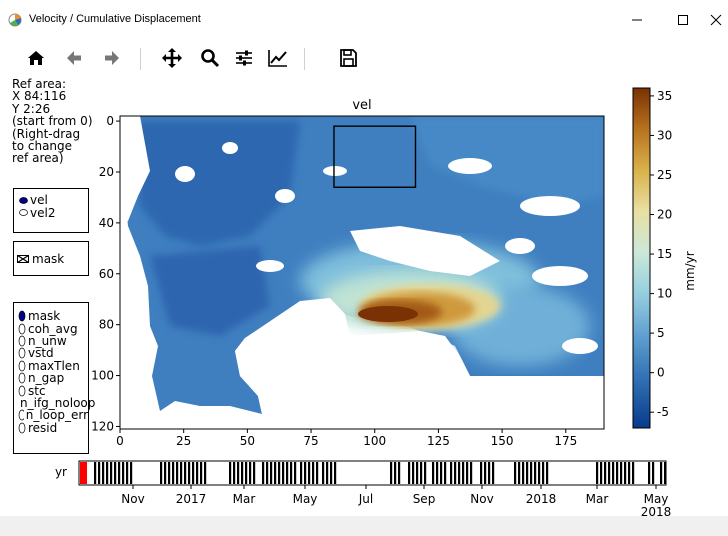 The height and width of the screenshot is (536, 728). What do you see at coordinates (46, 133) in the screenshot?
I see `ref-area-line: (Right-drag` at bounding box center [46, 133].